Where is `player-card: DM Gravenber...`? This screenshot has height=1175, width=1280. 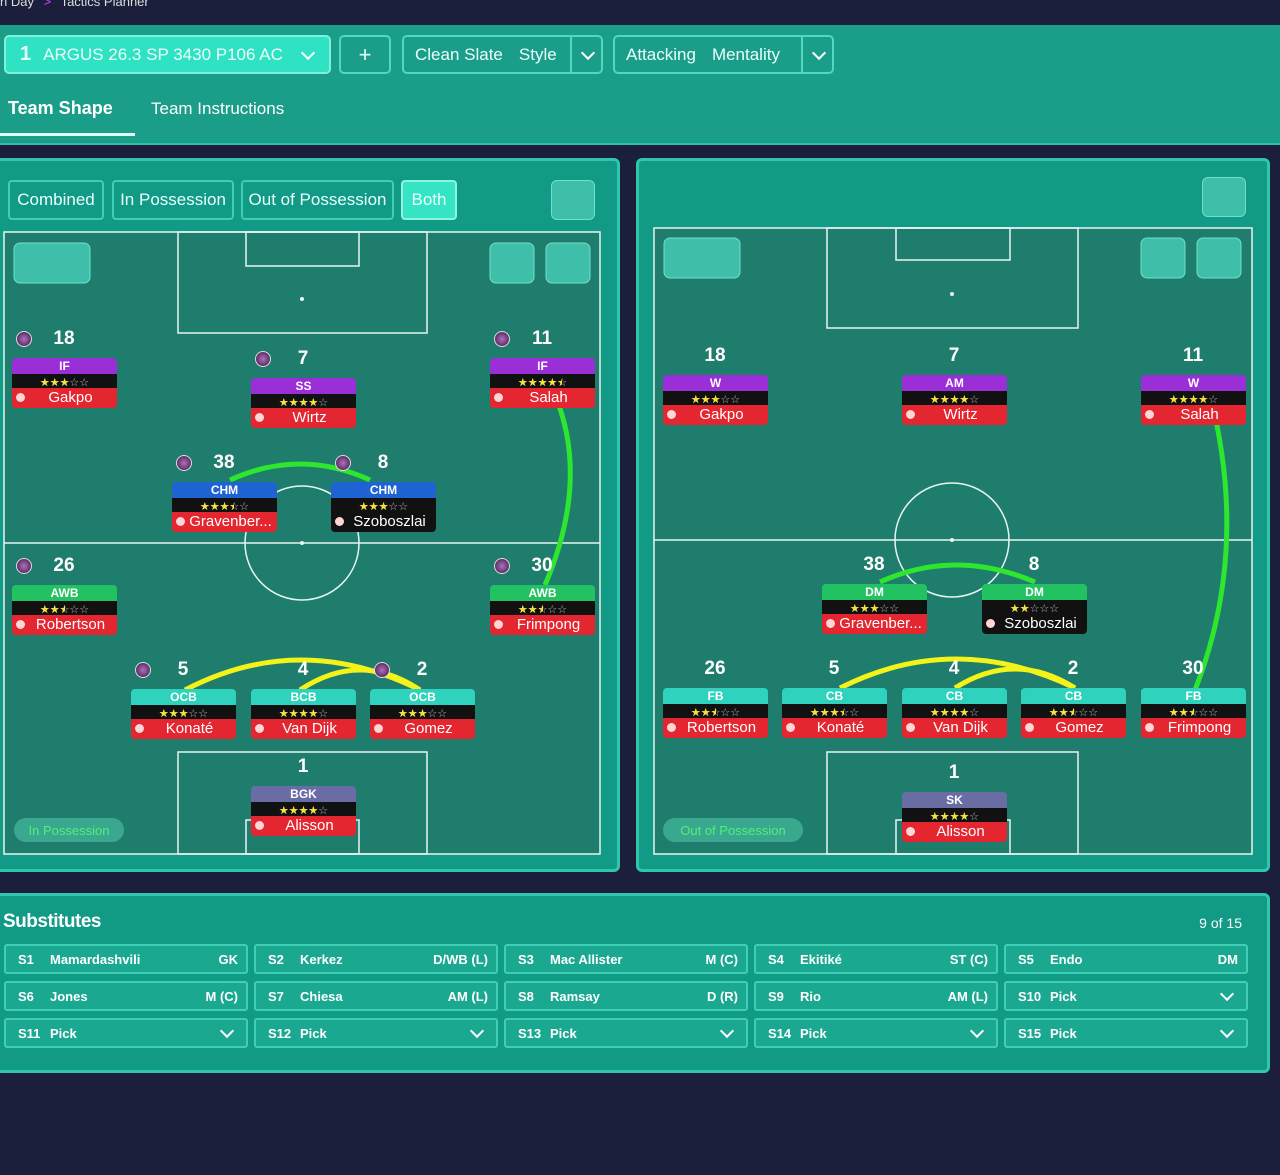 player-card: DM Gravenber... is located at coordinates (874, 609).